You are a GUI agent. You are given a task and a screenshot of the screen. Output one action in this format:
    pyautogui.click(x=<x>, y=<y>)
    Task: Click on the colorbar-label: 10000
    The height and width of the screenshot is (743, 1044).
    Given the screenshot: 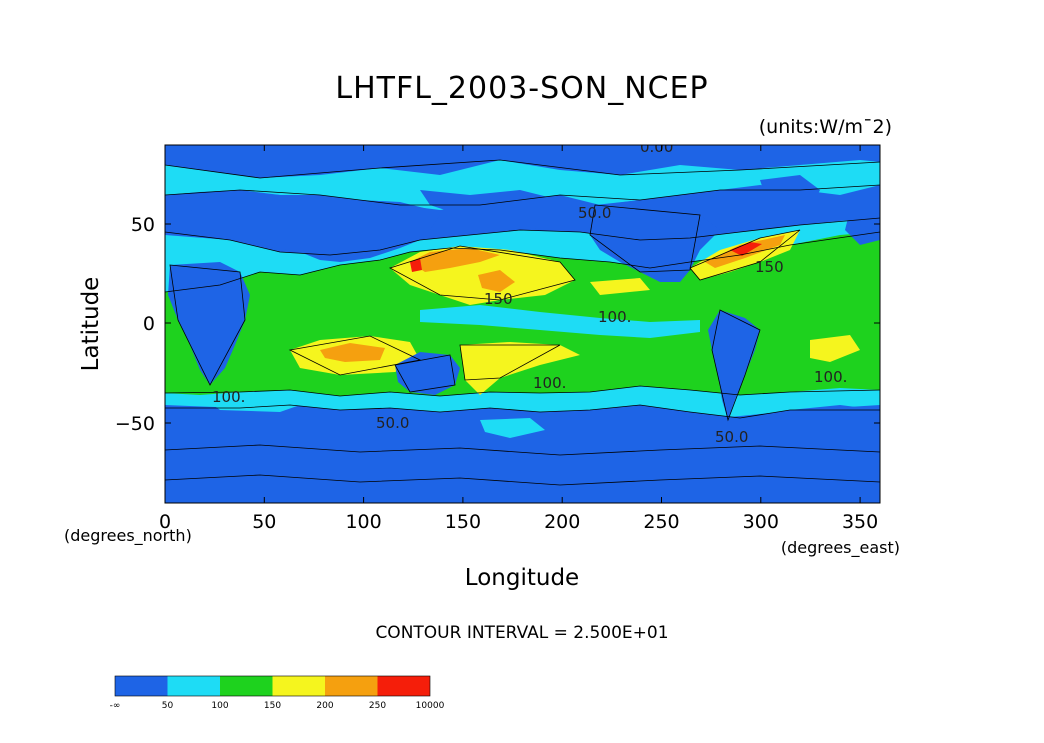 What is the action you would take?
    pyautogui.click(x=430, y=706)
    